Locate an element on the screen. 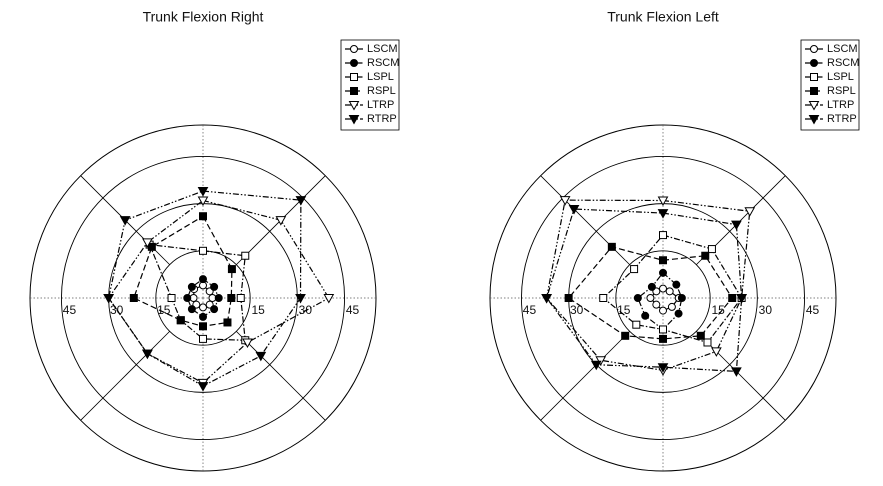 The height and width of the screenshot is (486, 883). legend-label: LTRP is located at coordinates (840, 105).